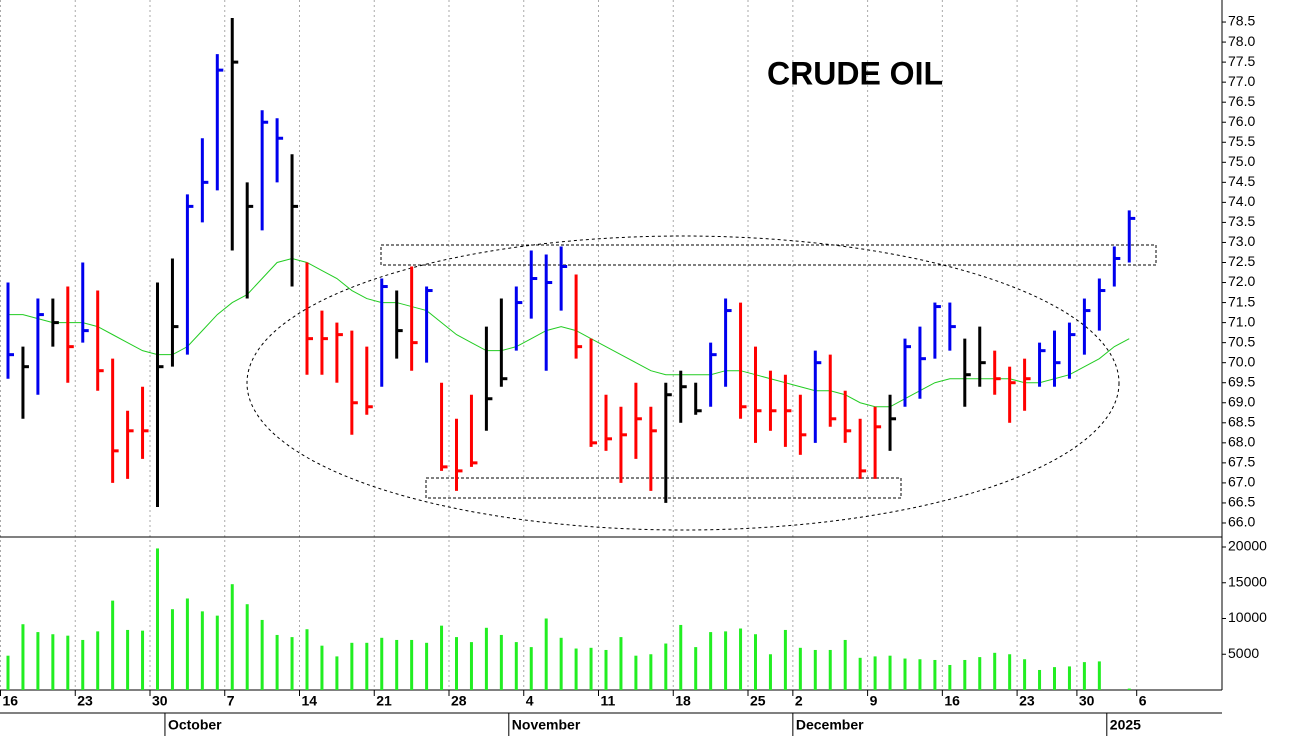  I want to click on y-tick-label: 66.5, so click(1241, 502).